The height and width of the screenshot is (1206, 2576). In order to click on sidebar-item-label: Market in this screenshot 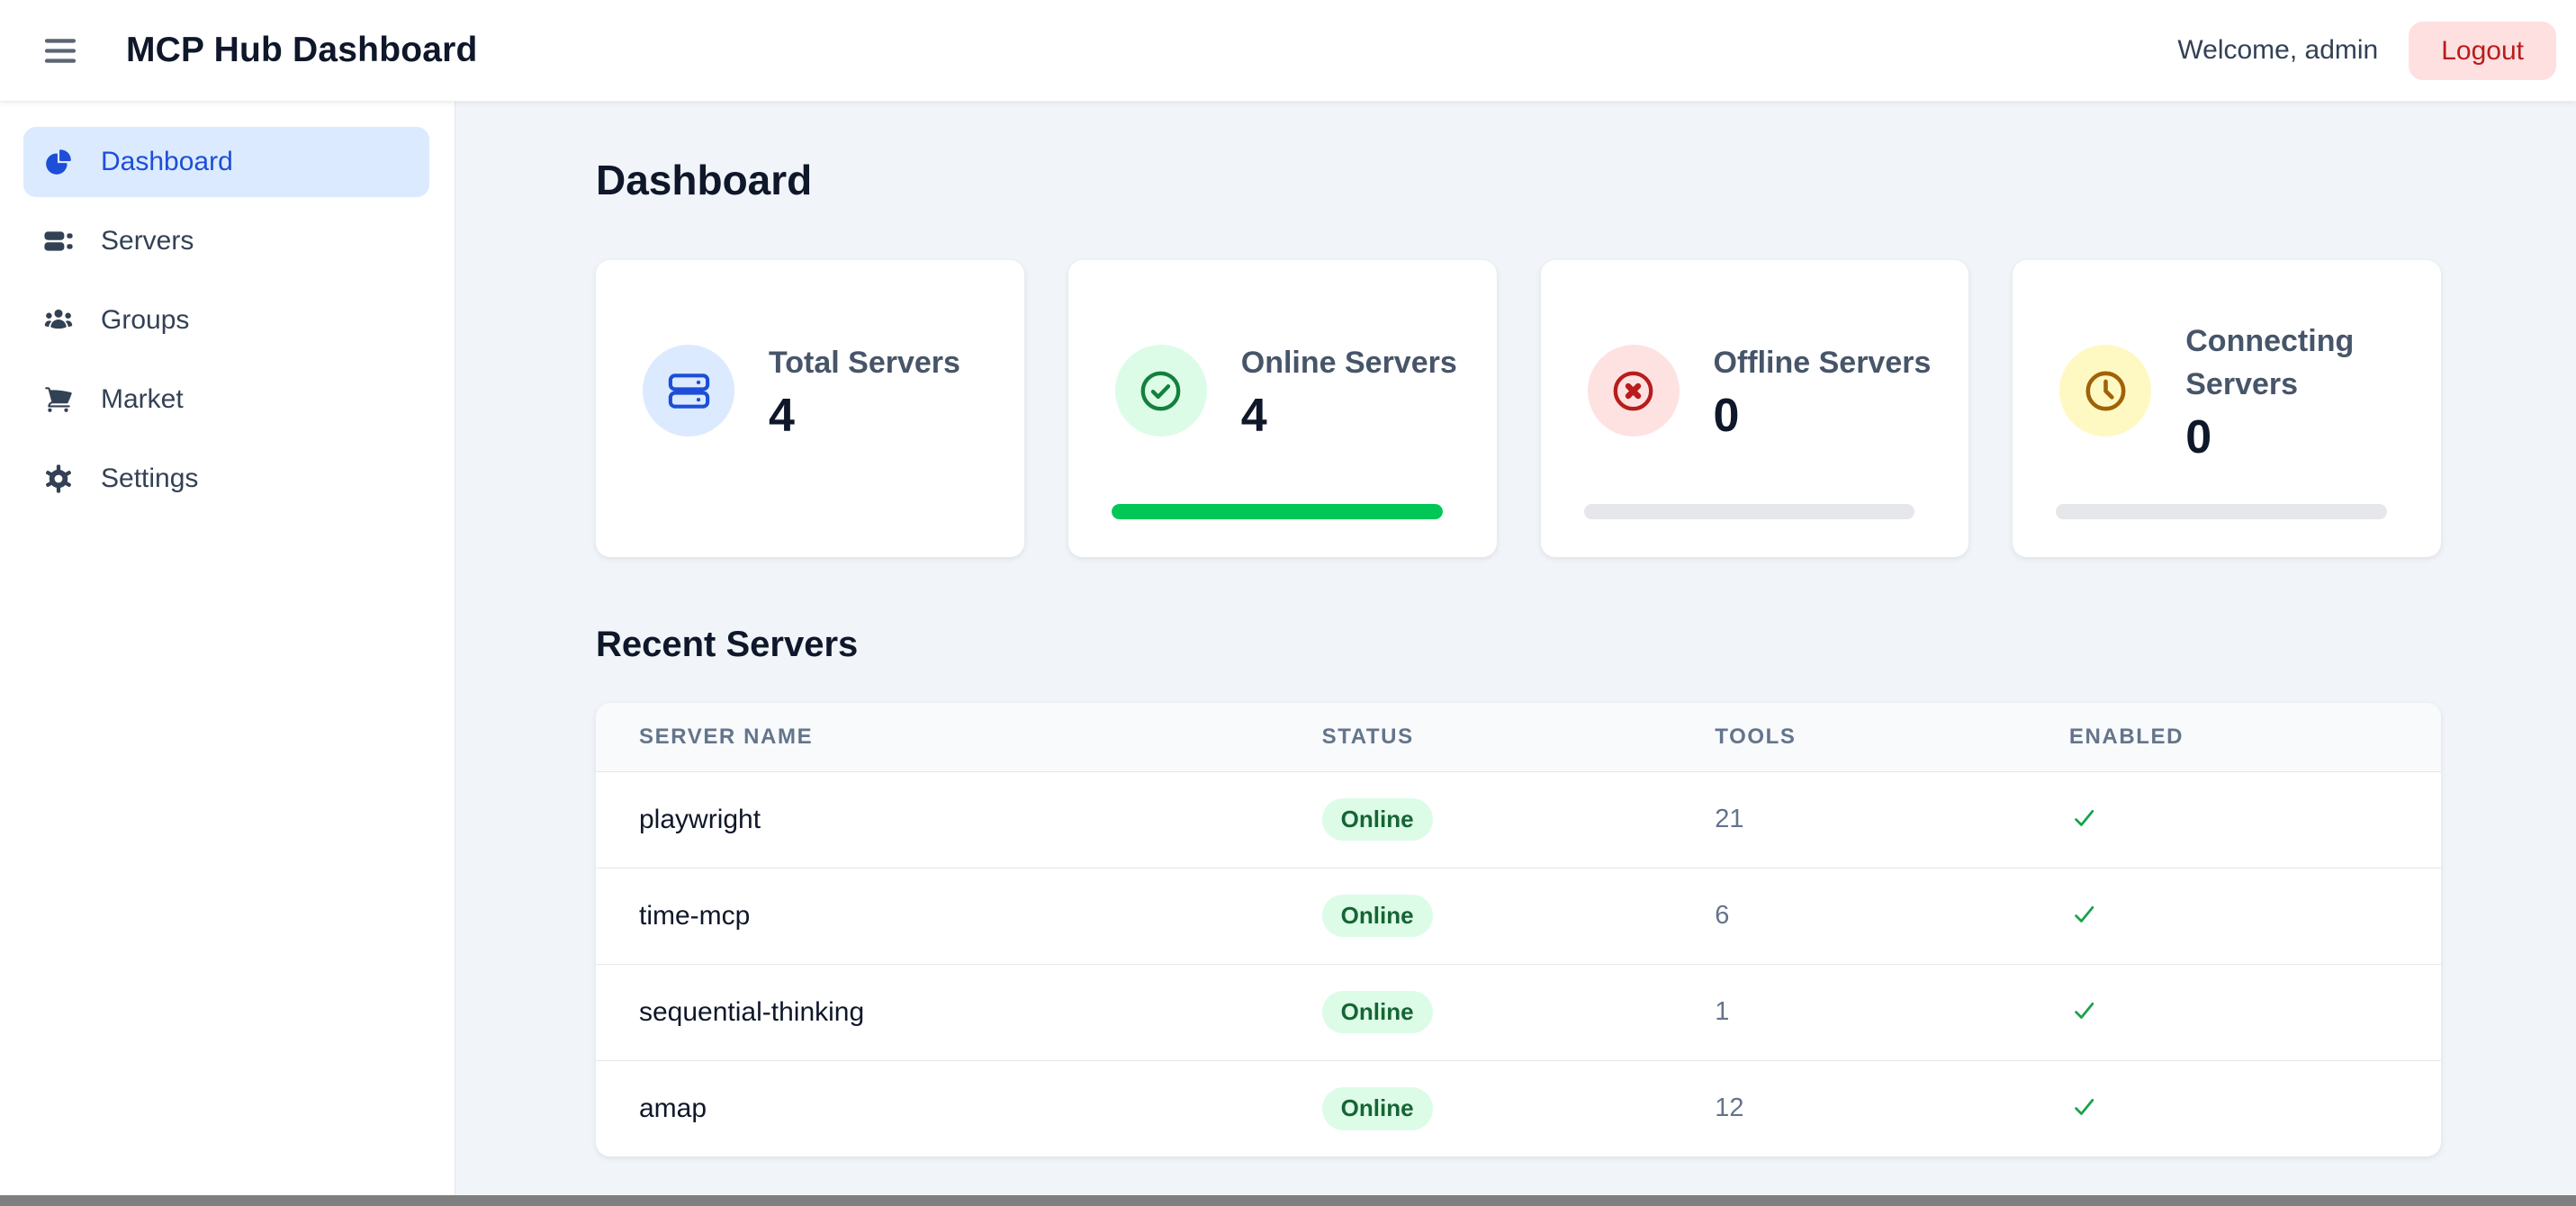, I will do `click(142, 399)`.